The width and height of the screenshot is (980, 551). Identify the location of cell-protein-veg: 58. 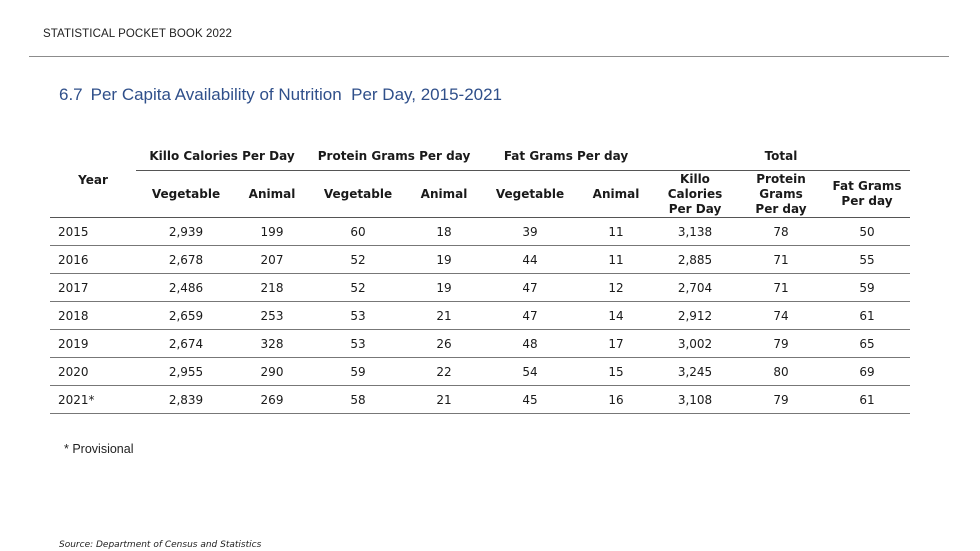
(358, 399).